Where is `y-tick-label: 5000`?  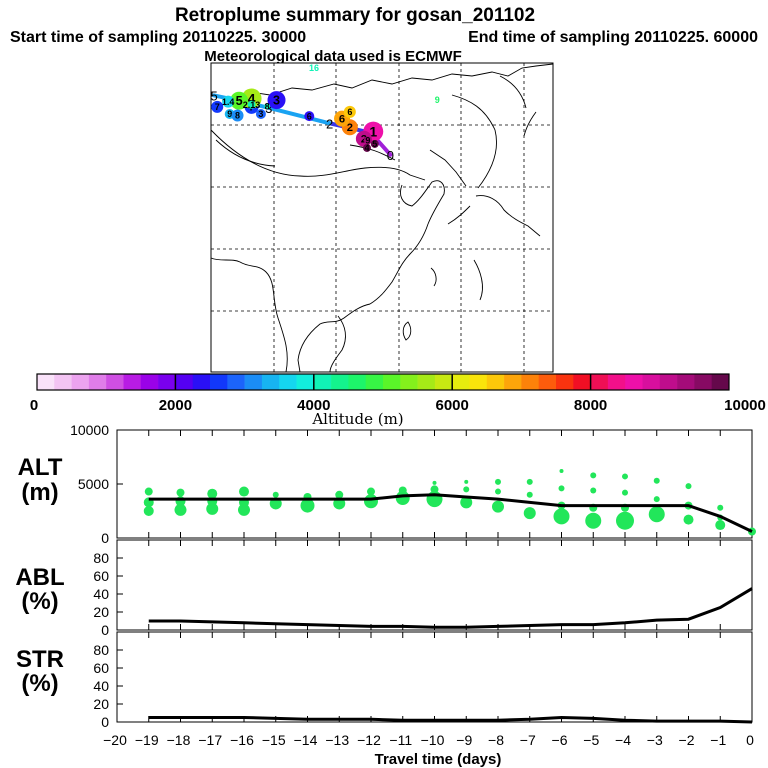 y-tick-label: 5000 is located at coordinates (93, 484).